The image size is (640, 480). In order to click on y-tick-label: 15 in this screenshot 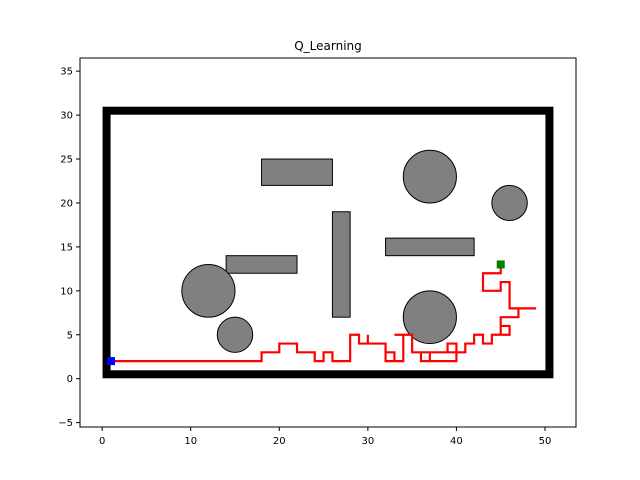, I will do `click(66, 247)`.